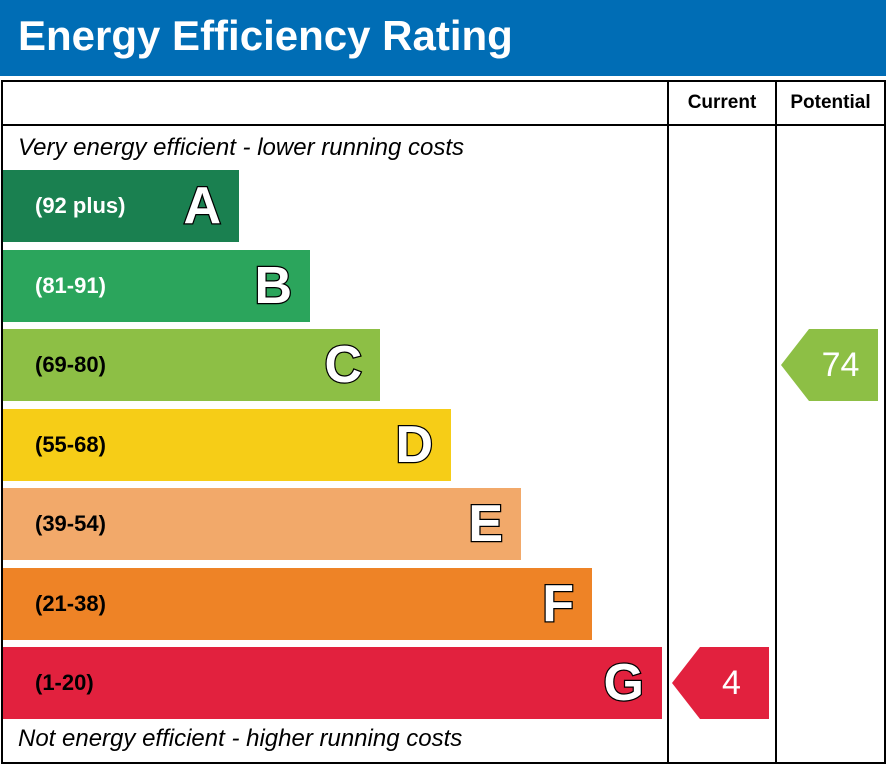 The height and width of the screenshot is (764, 886). I want to click on band-d-range: (55-68), so click(70, 444).